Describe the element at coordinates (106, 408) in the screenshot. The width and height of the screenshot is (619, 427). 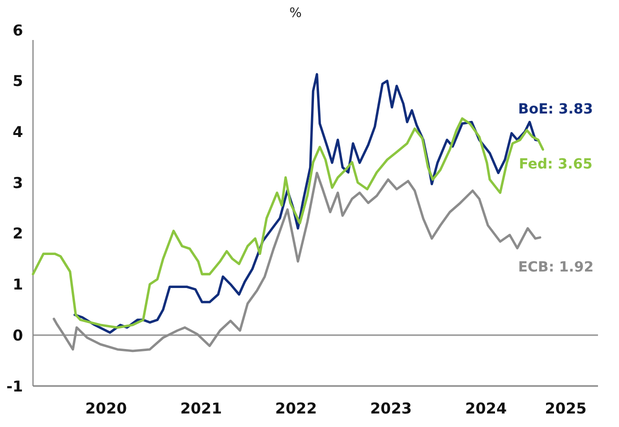
I see `x-tick-label: 2020` at that location.